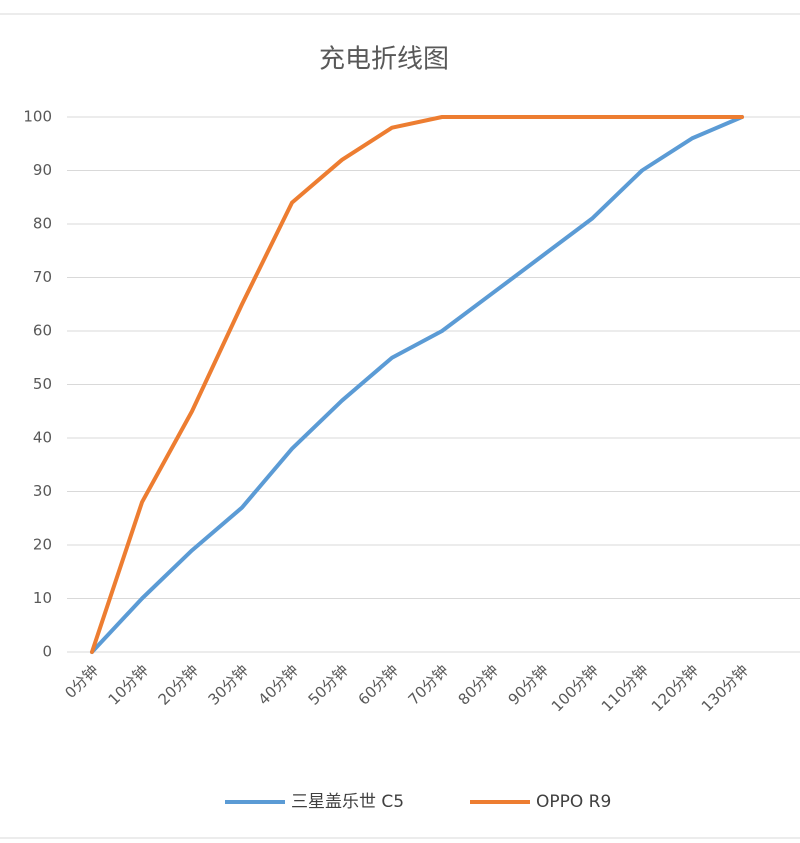 This screenshot has width=800, height=843. What do you see at coordinates (328, 684) in the screenshot?
I see `x-tick-label: 50分钟` at bounding box center [328, 684].